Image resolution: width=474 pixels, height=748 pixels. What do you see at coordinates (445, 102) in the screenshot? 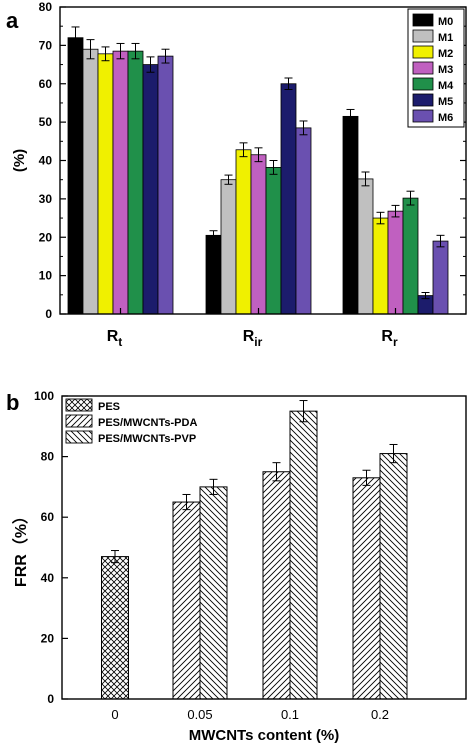
I see `legend-label: M5` at bounding box center [445, 102].